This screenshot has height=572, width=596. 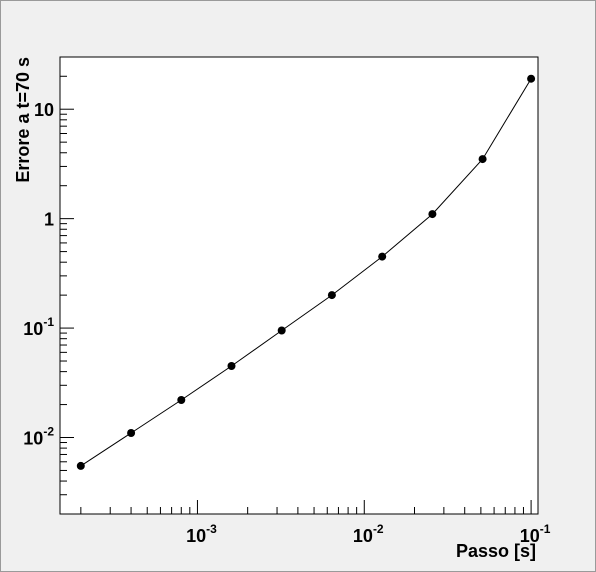 I want to click on x-tick-label: 10⁻², so click(x=368, y=534).